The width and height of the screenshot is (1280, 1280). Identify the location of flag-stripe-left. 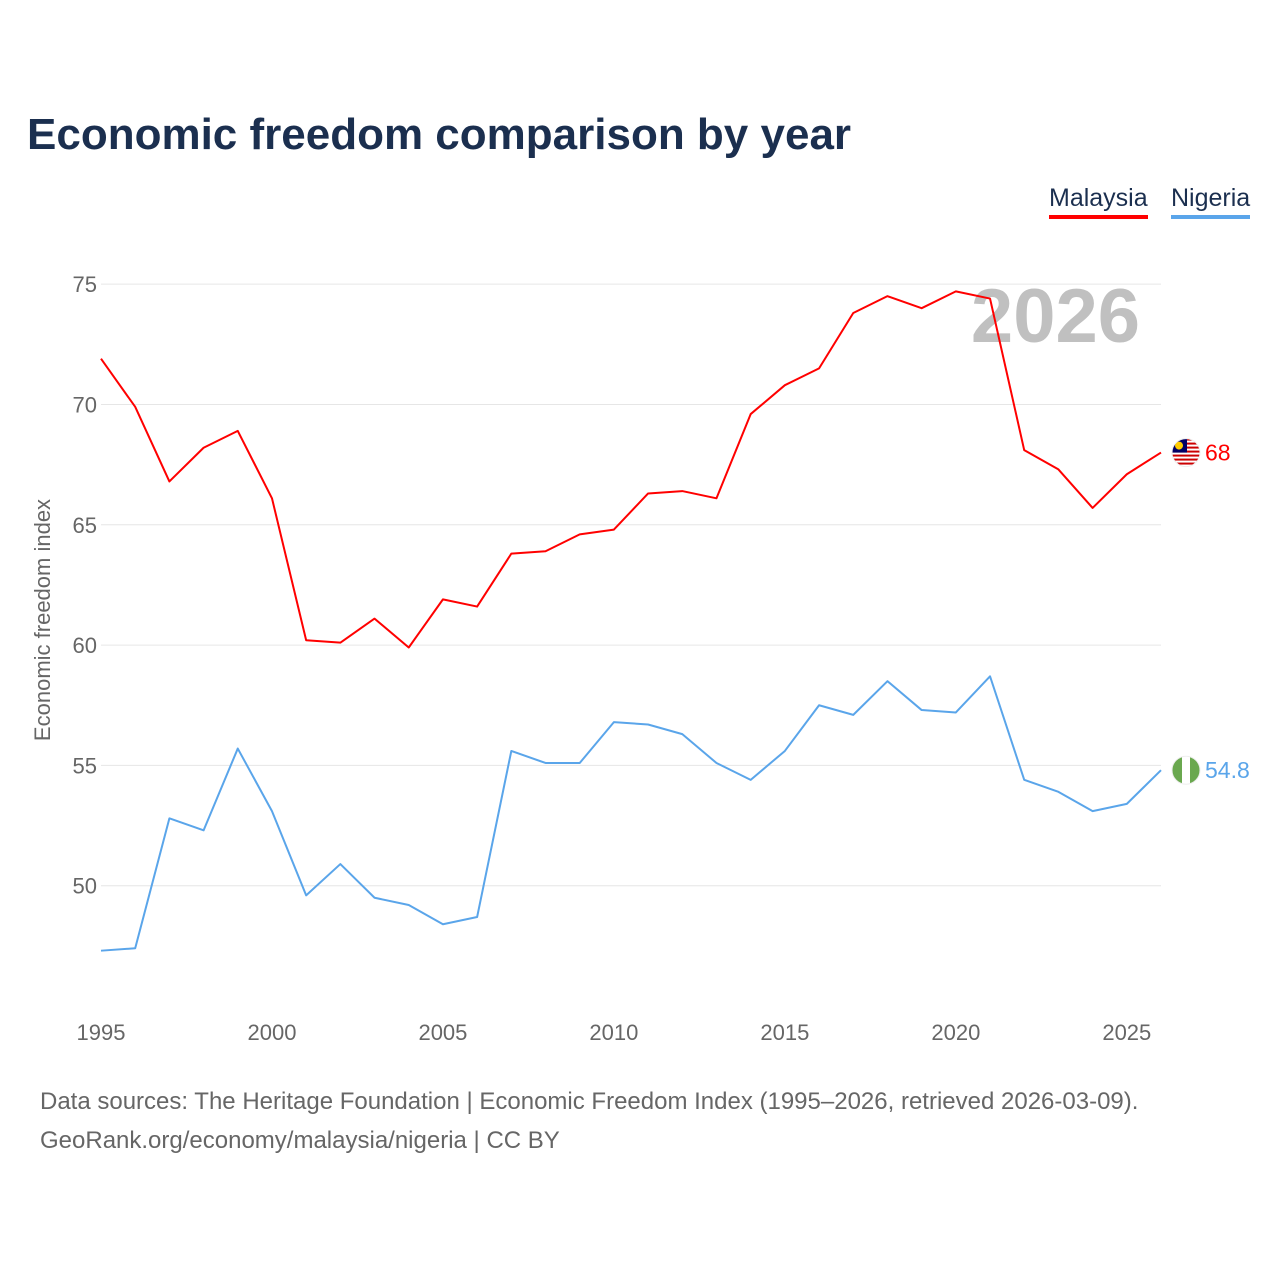
(1177, 770).